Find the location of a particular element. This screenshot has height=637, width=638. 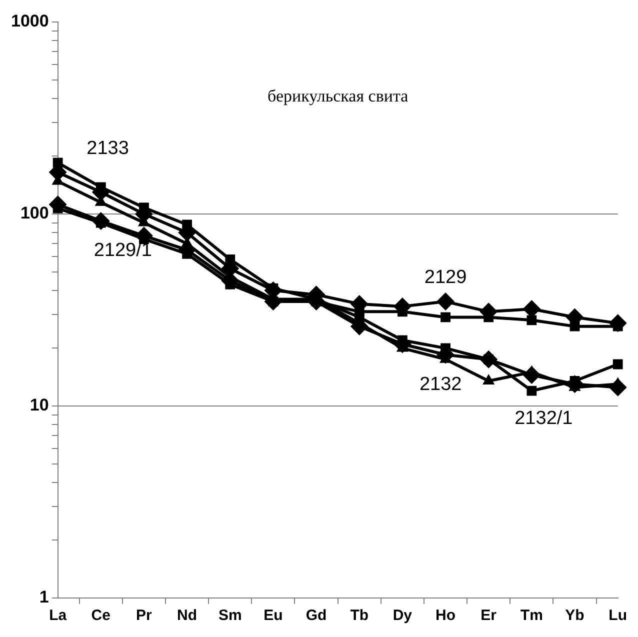

y-tick-label: 1000 is located at coordinates (29, 21).